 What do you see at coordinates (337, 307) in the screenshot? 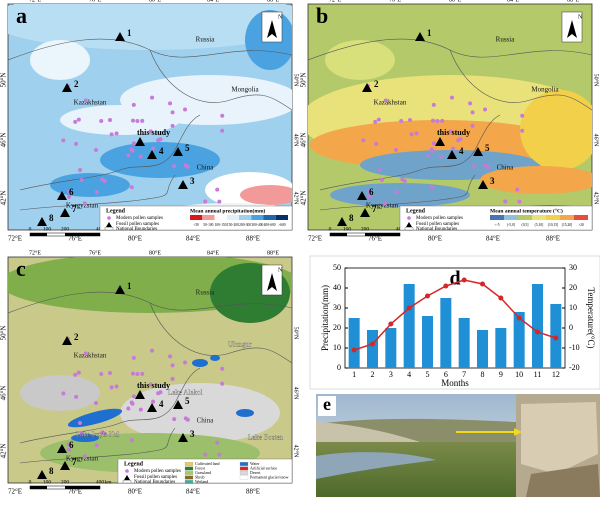
I see `y-tick-label: 30` at bounding box center [337, 307].